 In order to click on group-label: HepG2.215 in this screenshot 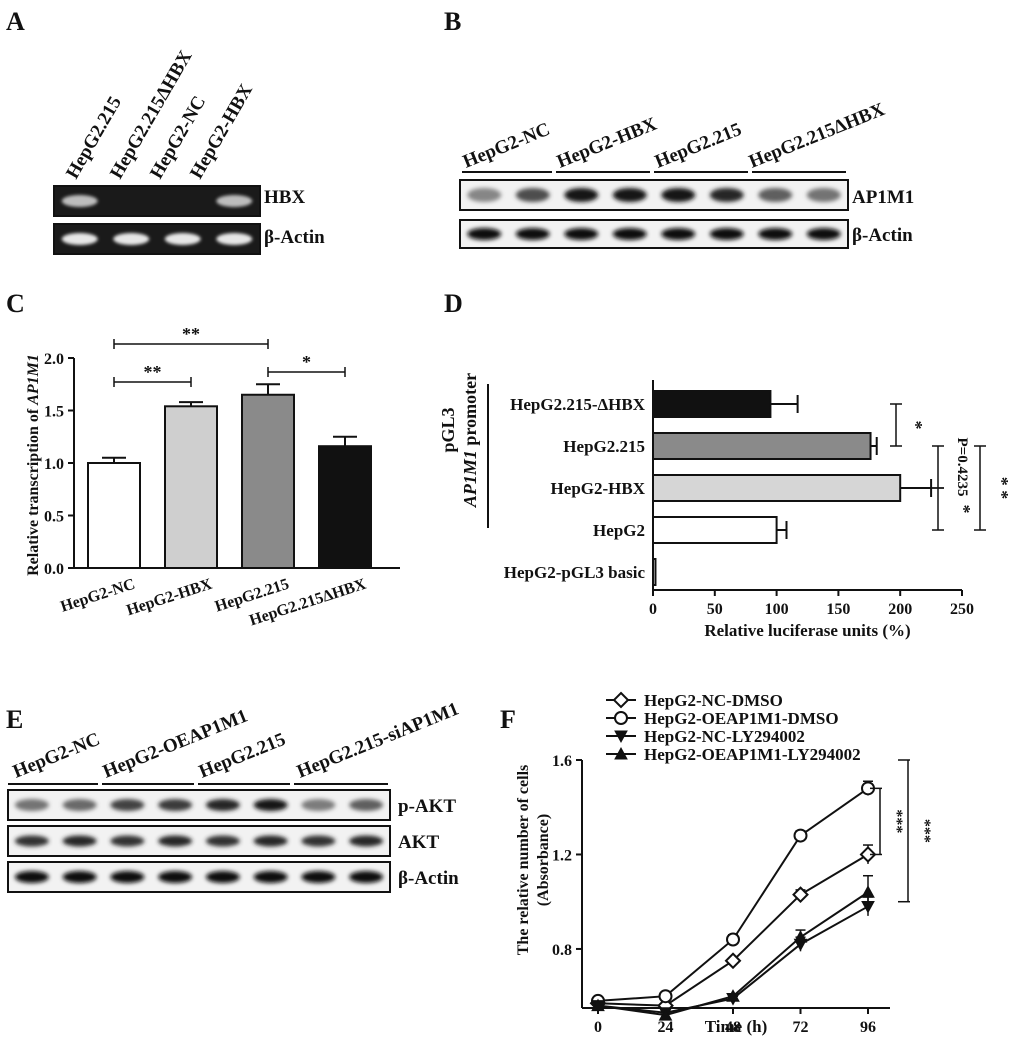, I will do `click(698, 146)`.